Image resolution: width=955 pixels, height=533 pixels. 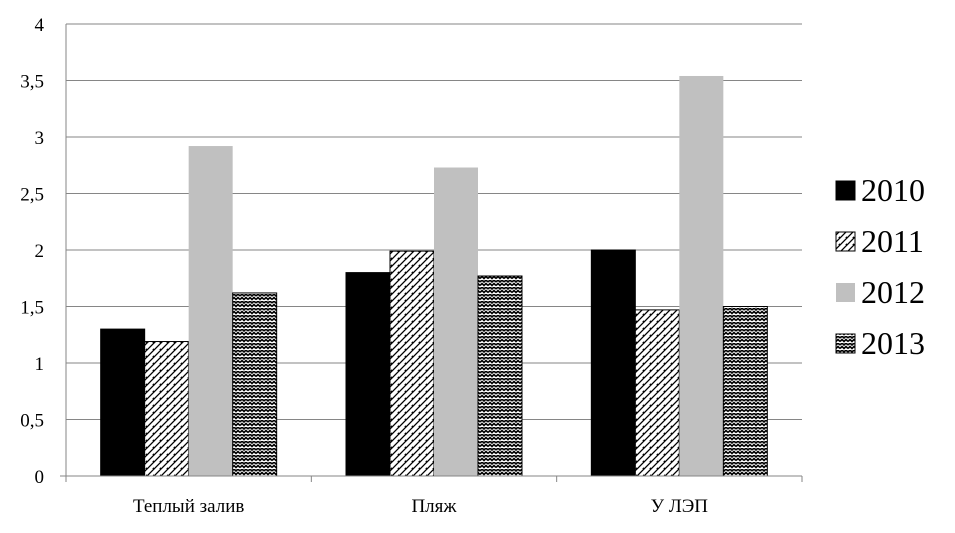 What do you see at coordinates (40, 251) in the screenshot?
I see `y-tick-label: 2` at bounding box center [40, 251].